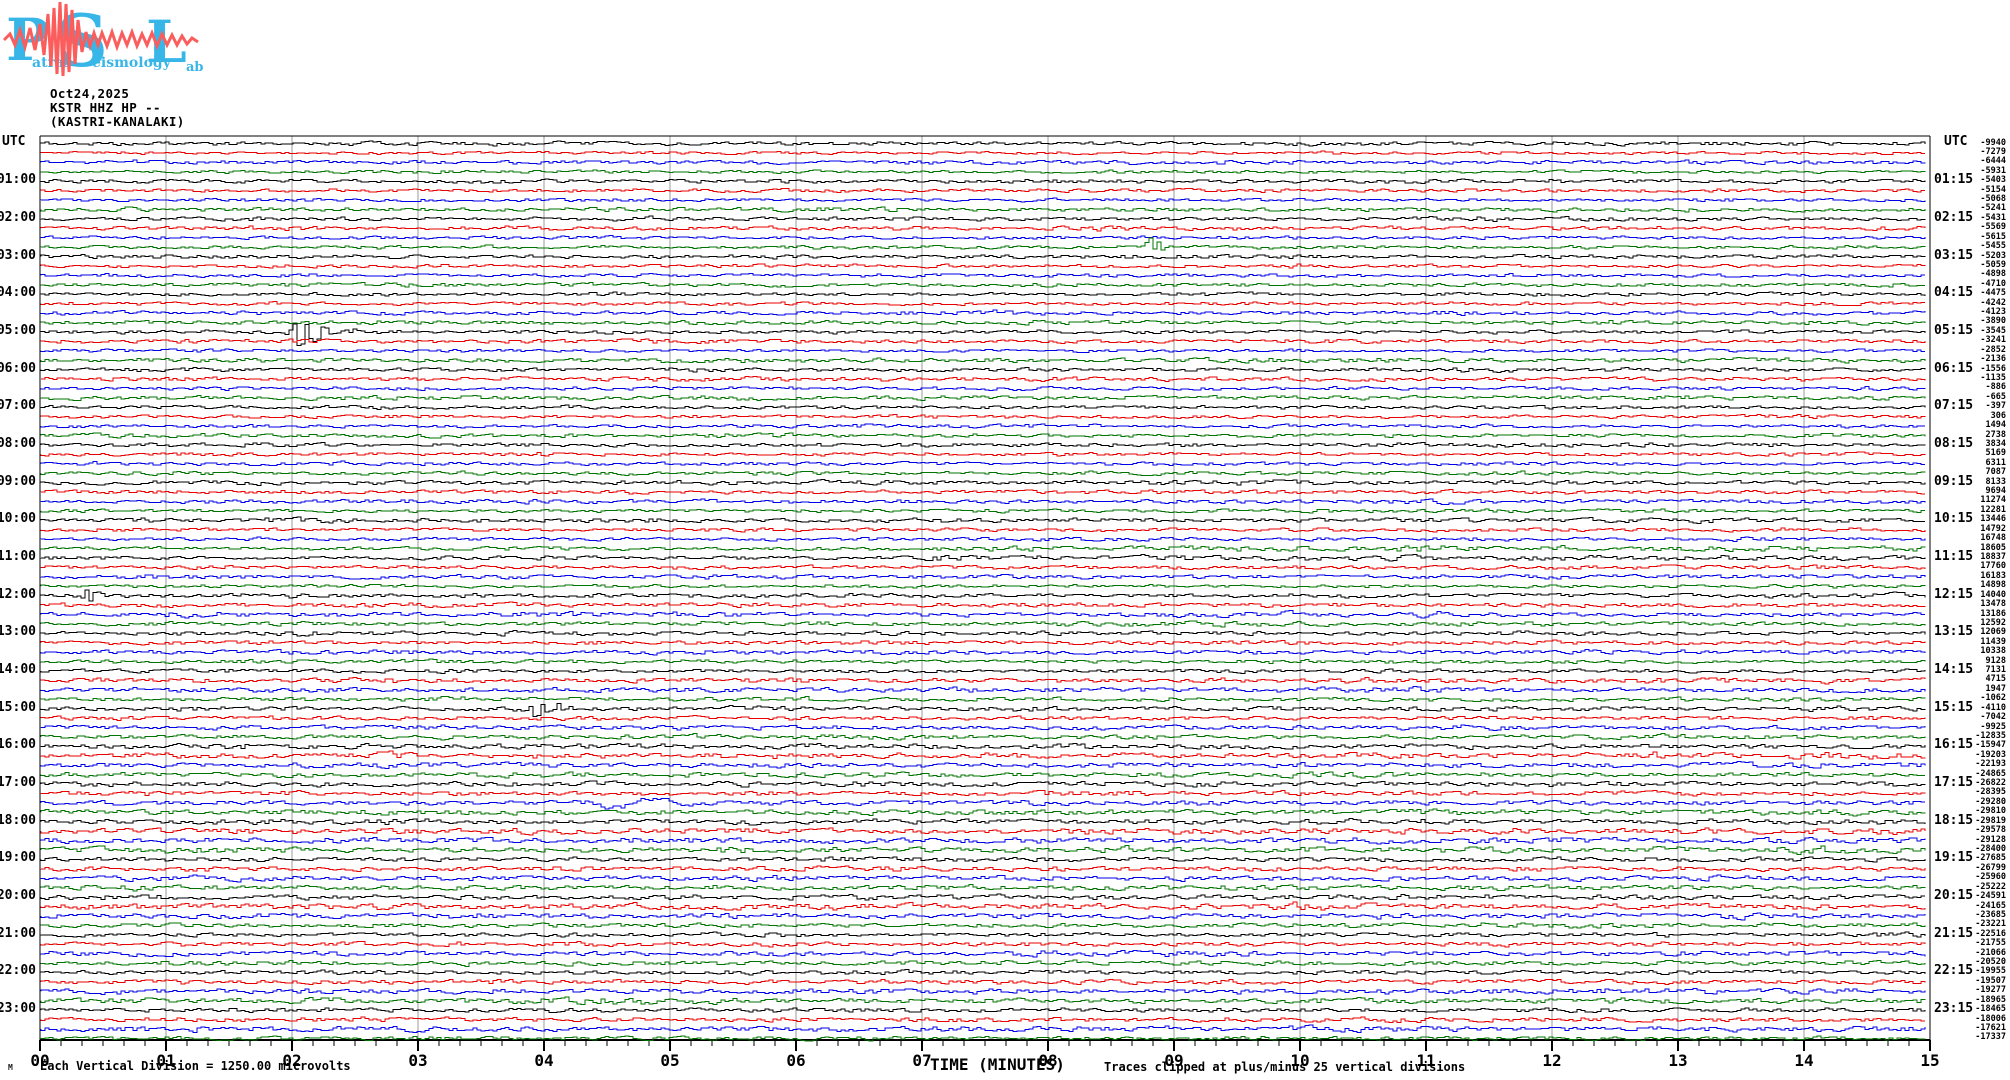  Describe the element at coordinates (18, 293) in the screenshot. I see `left-hour-label: 04:00` at that location.